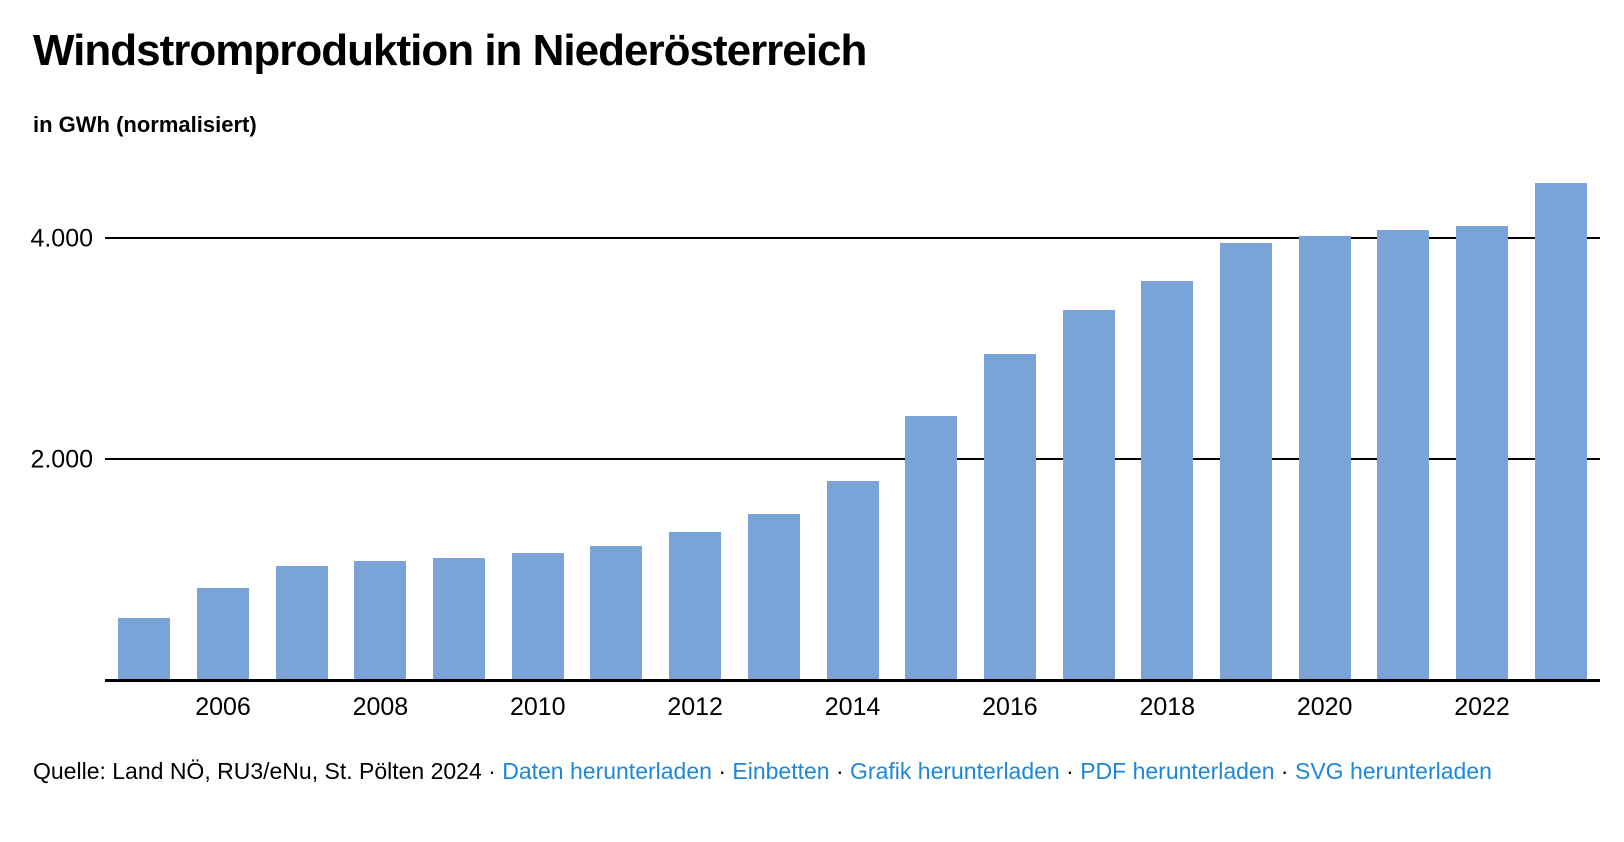 This screenshot has height=842, width=1624. Describe the element at coordinates (223, 445) in the screenshot. I see `bar-cell-2006: 2006` at that location.